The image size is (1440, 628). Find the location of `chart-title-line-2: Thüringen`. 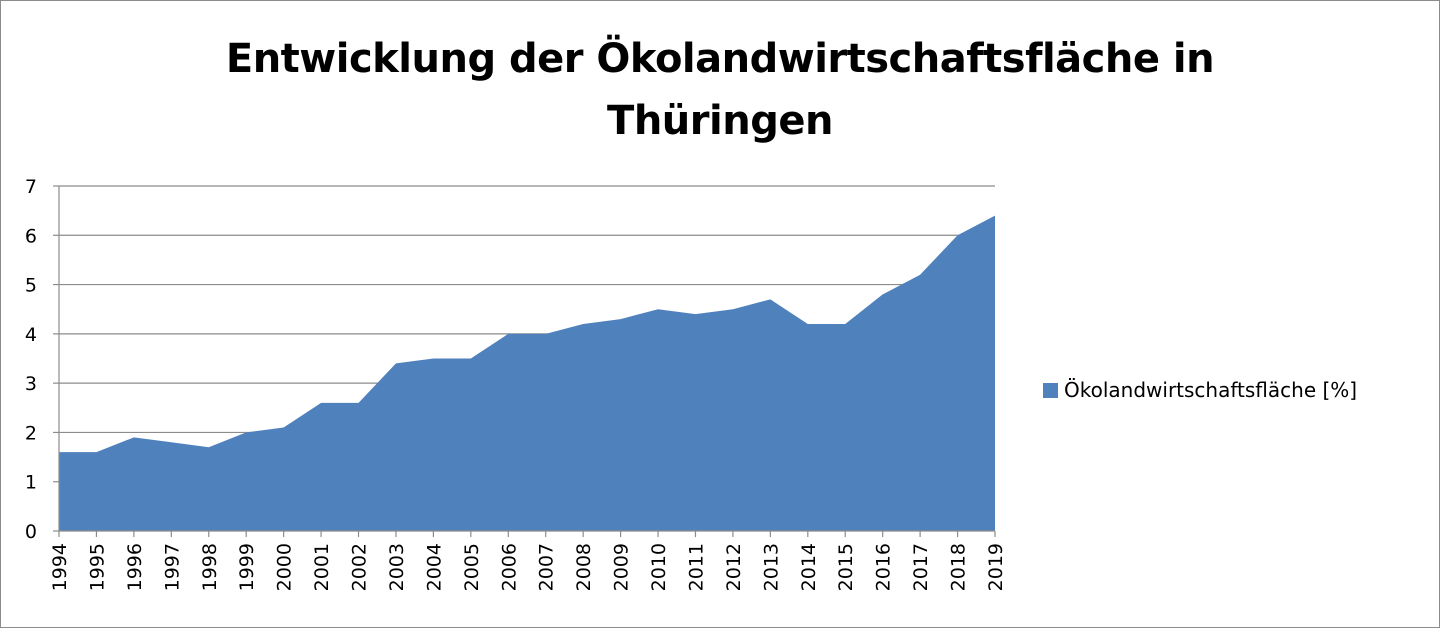

chart-title-line-2: Thüringen is located at coordinates (720, 121).